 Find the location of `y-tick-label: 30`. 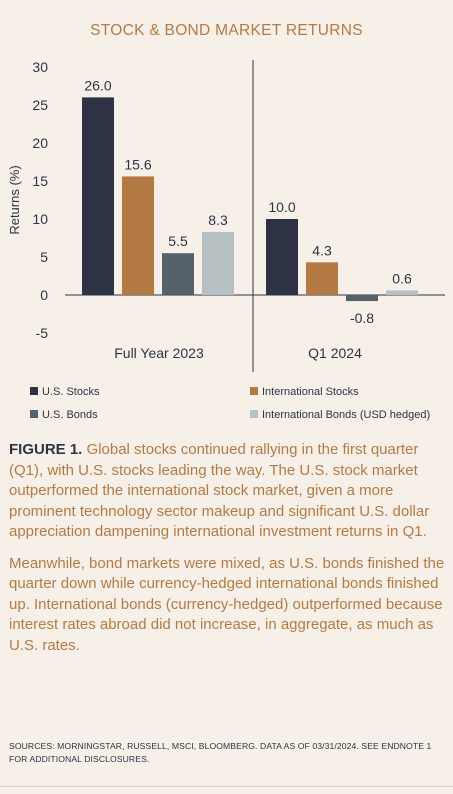

y-tick-label: 30 is located at coordinates (40, 67).